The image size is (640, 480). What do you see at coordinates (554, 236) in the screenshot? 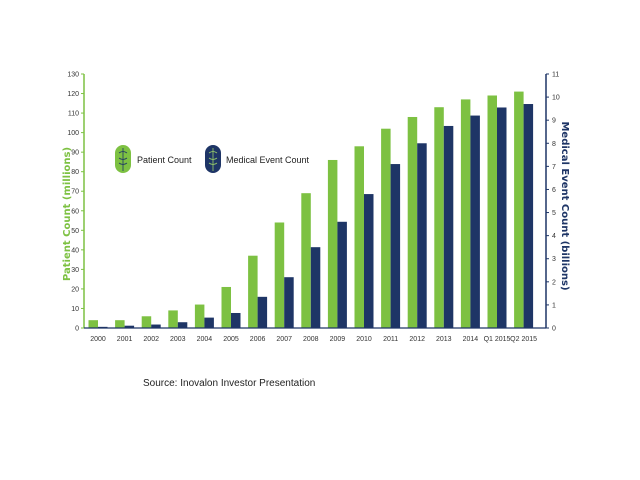
I see `right-tick-label: 4` at bounding box center [554, 236].